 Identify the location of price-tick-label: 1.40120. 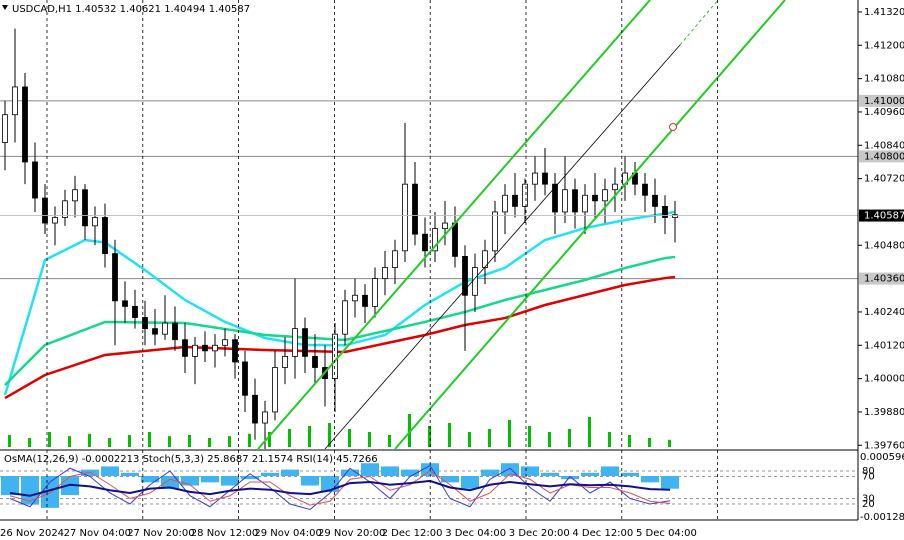
(884, 345).